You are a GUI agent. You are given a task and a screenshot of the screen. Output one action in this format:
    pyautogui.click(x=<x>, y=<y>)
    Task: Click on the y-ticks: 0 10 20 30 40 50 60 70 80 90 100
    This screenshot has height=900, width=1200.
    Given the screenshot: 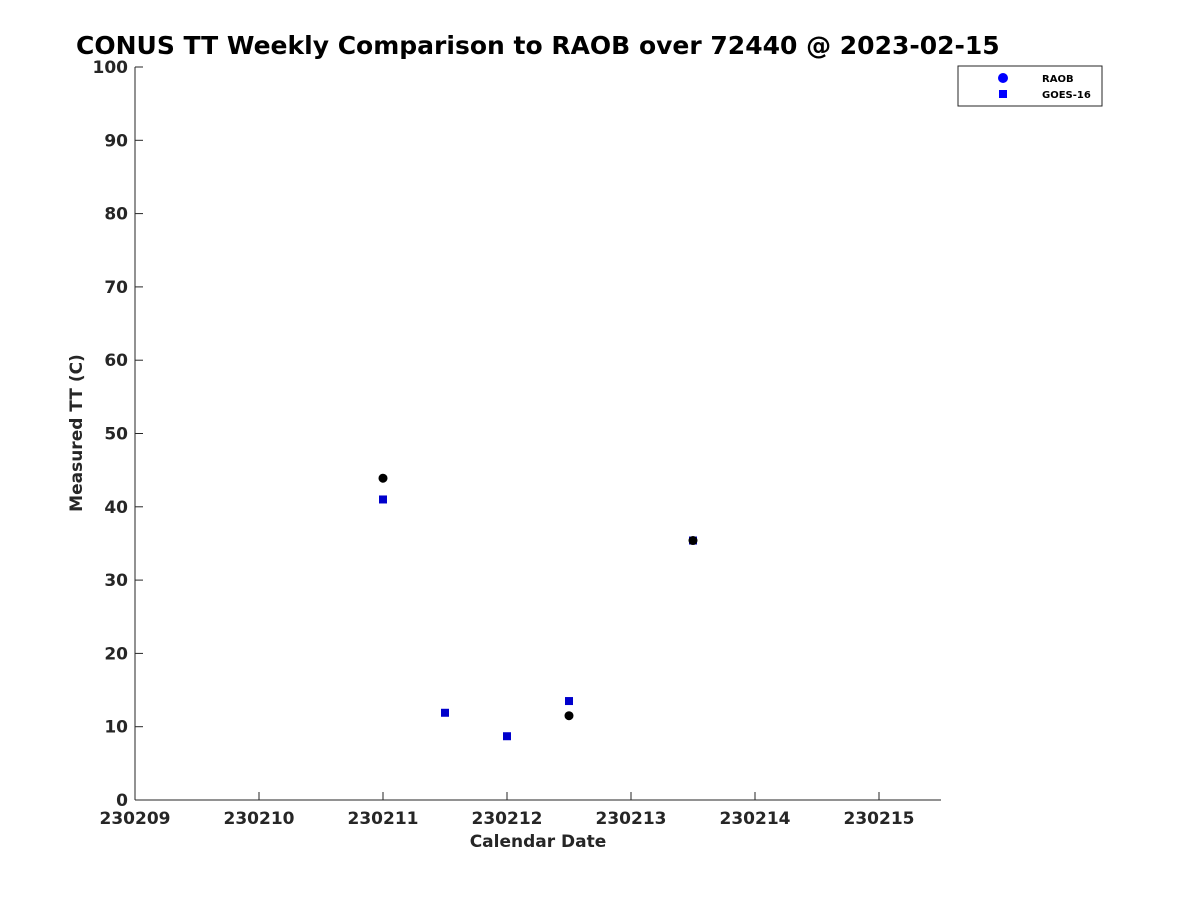 What is the action you would take?
    pyautogui.click(x=118, y=434)
    